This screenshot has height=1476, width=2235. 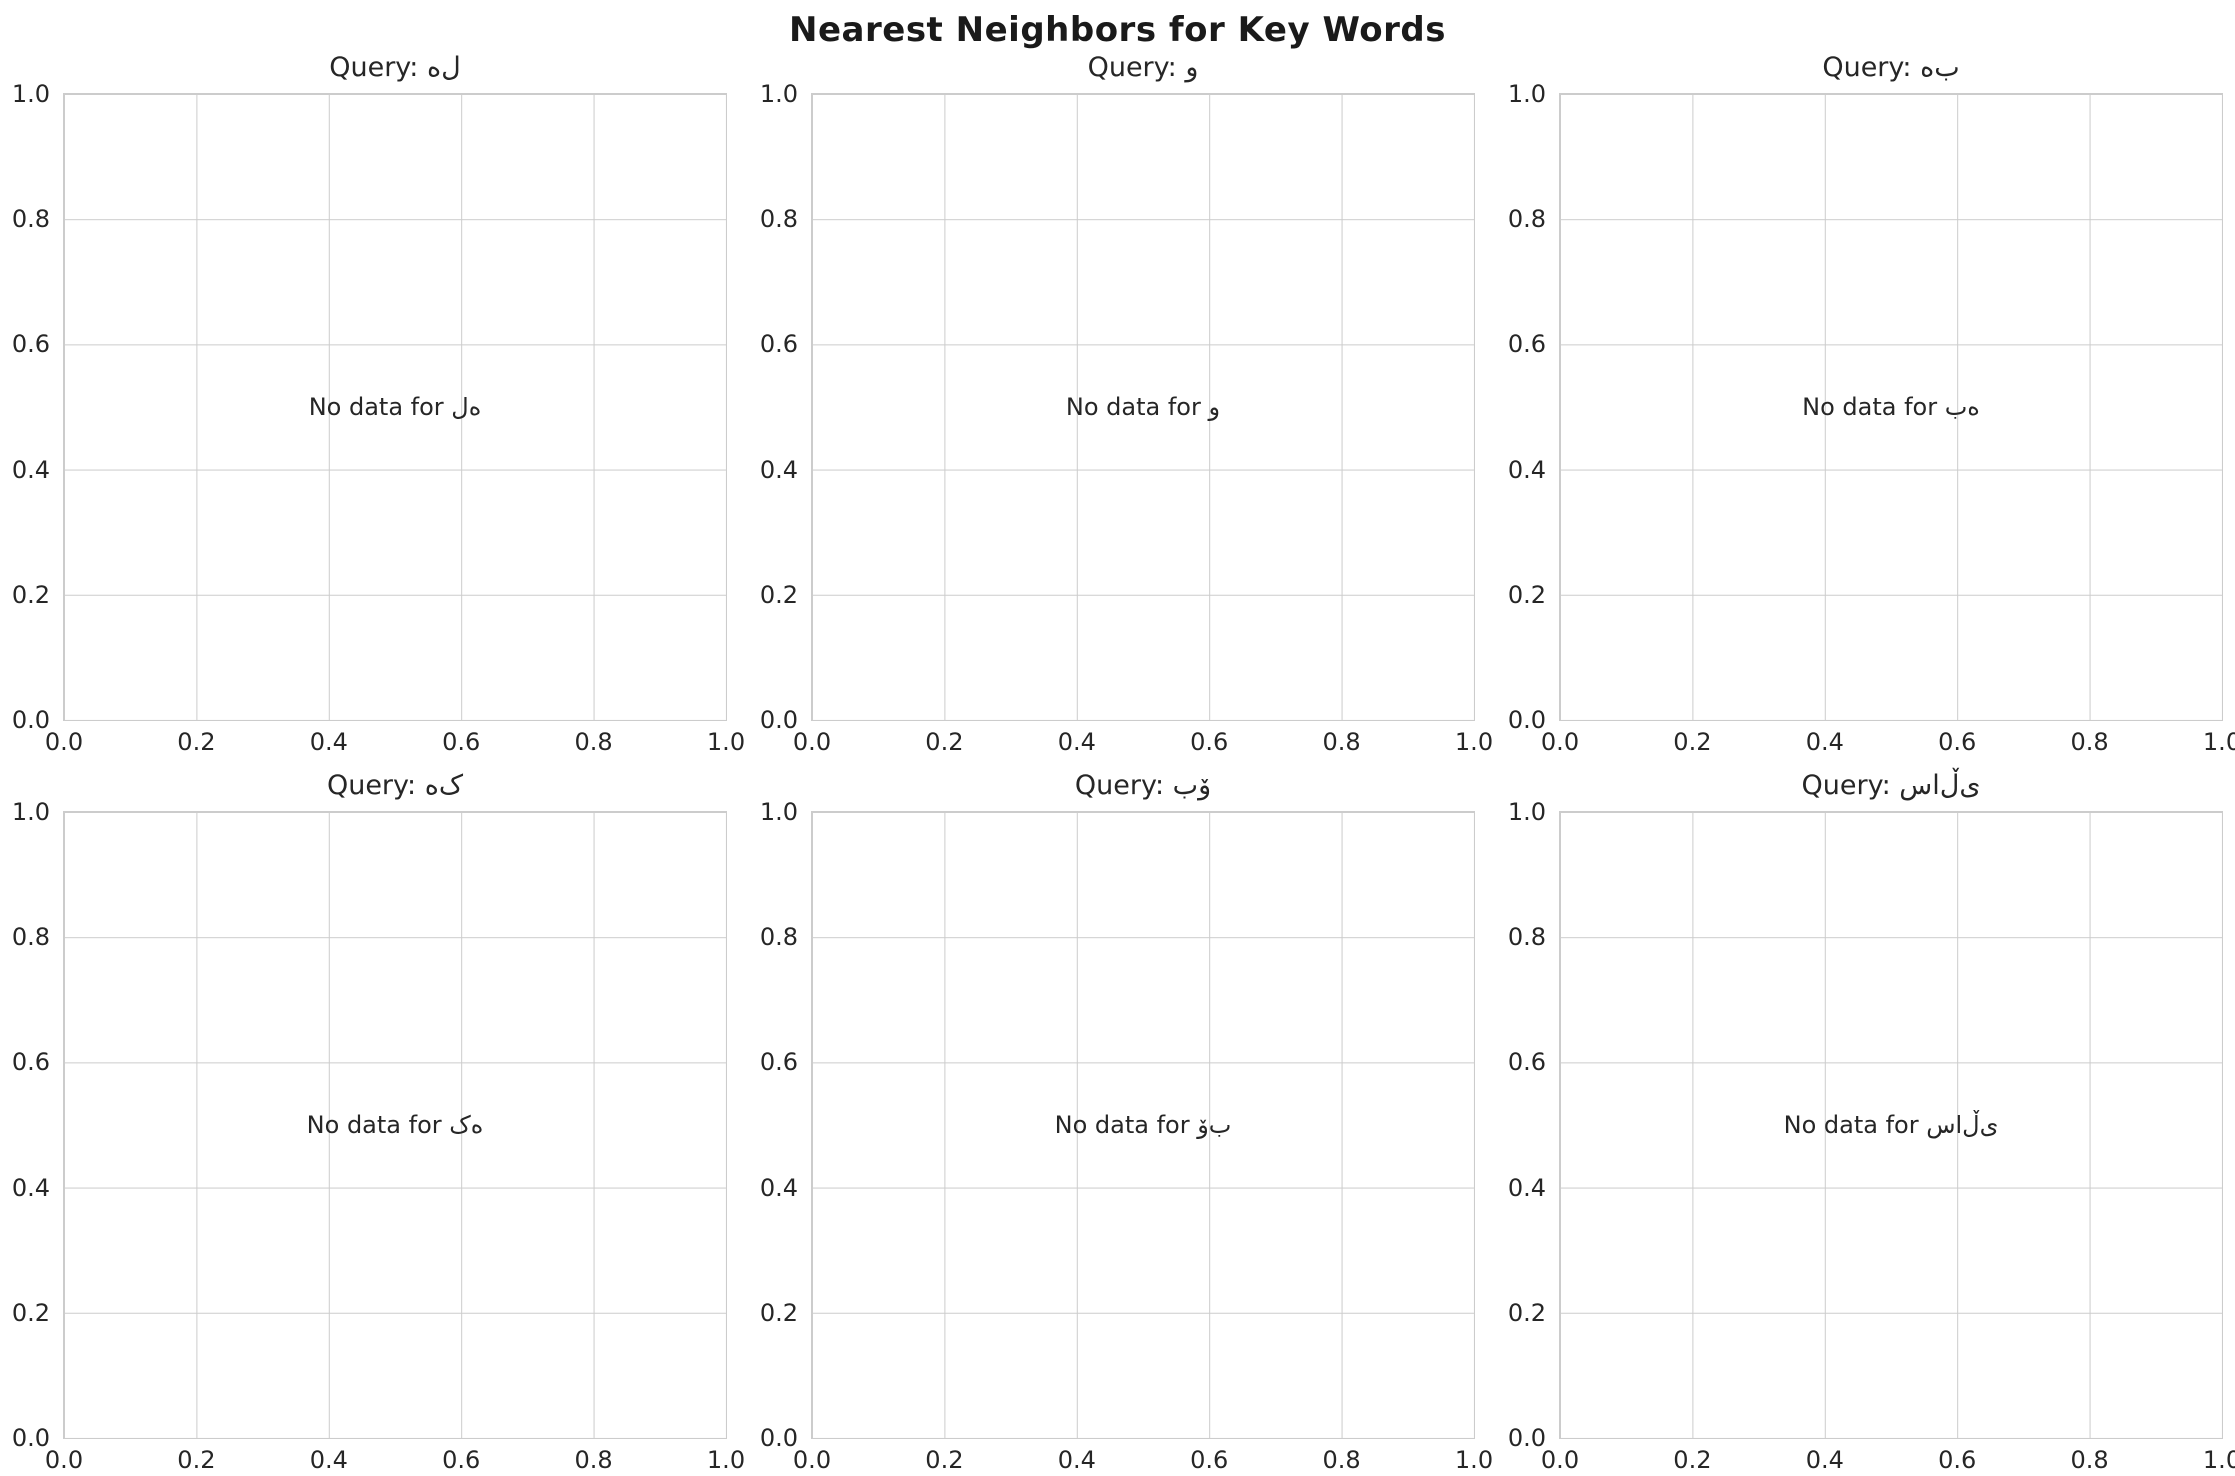 What do you see at coordinates (395, 785) in the screenshot?
I see `subplot-4-title: Query: ‭ە‌ک‬` at bounding box center [395, 785].